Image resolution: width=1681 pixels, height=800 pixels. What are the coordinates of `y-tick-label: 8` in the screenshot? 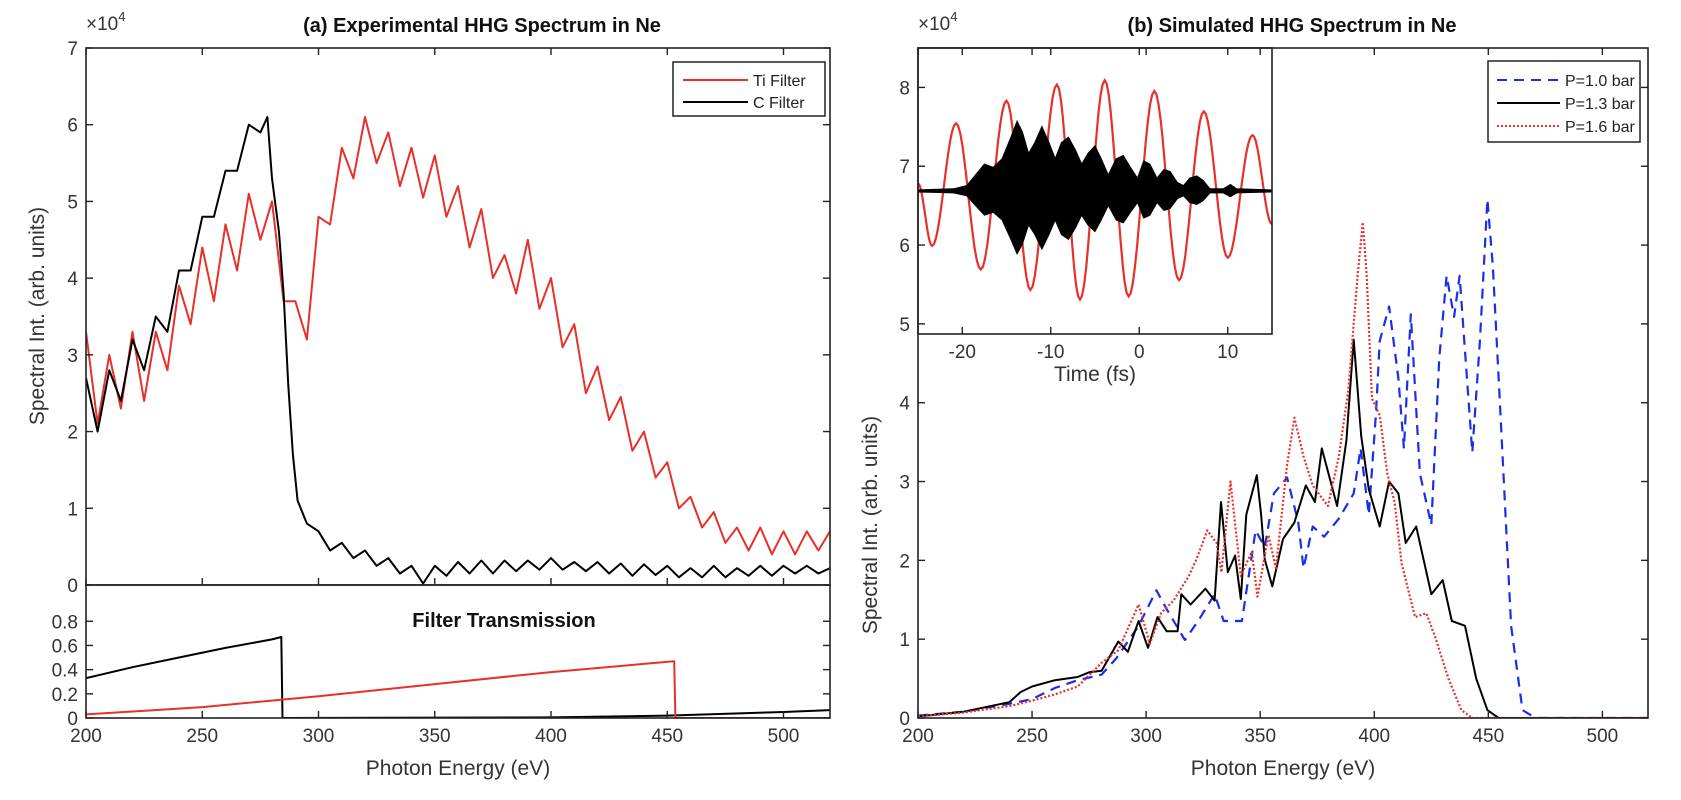 It's located at (904, 88).